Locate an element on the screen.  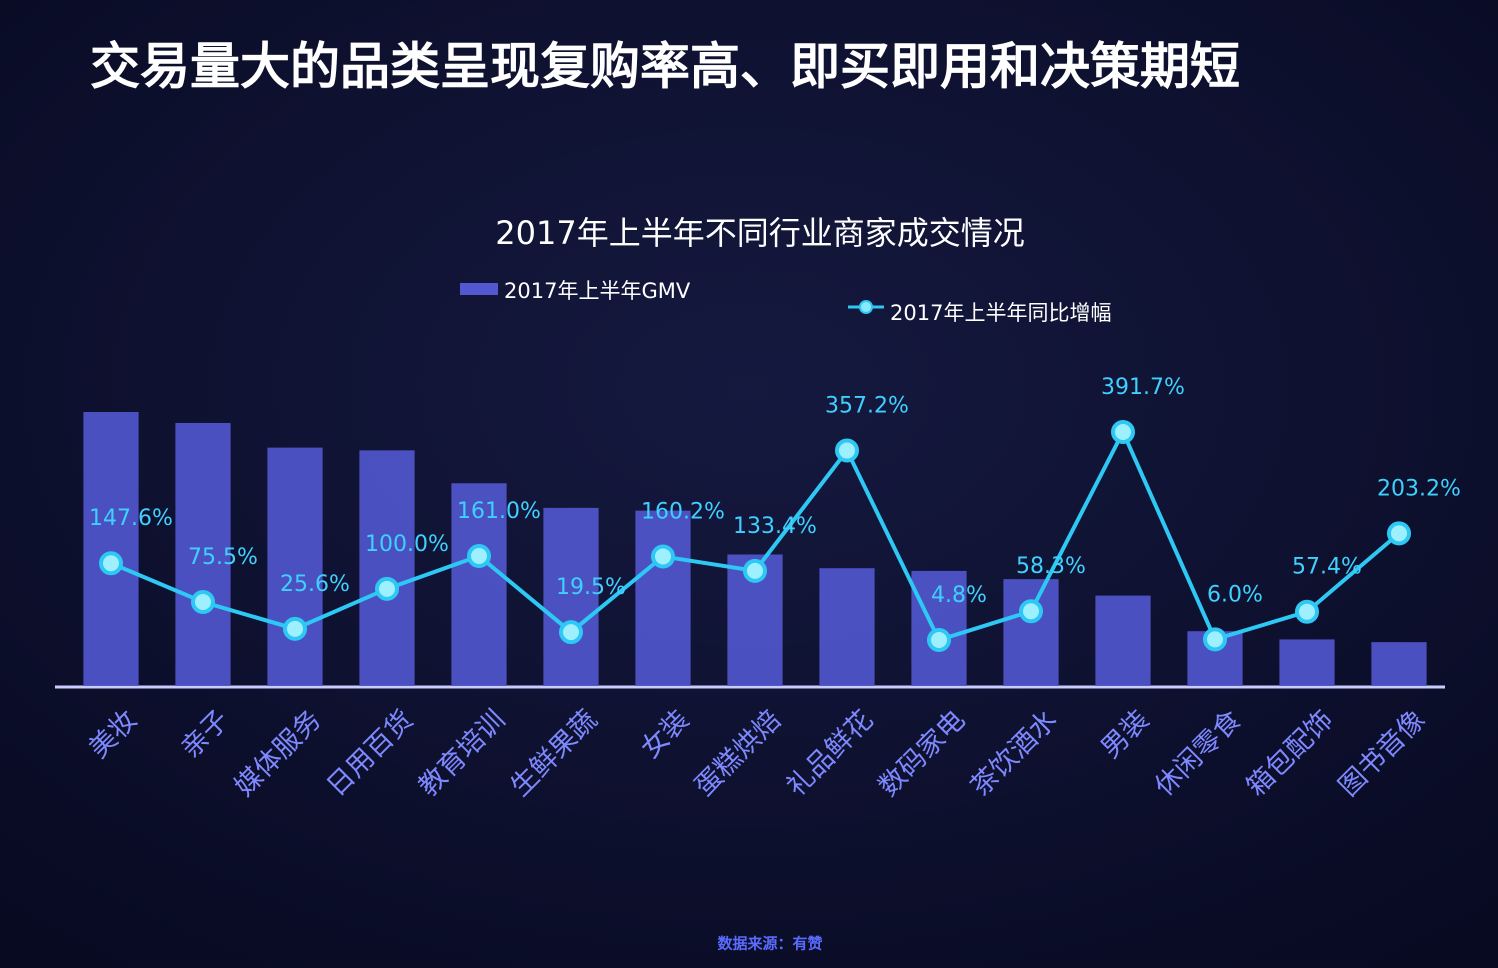
data-label: 391.7% is located at coordinates (1143, 387).